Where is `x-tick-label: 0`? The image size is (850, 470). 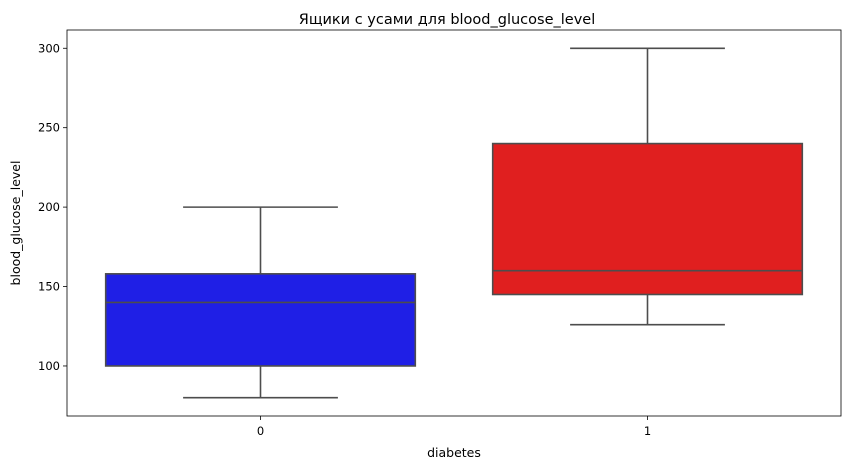 x-tick-label: 0 is located at coordinates (260, 431).